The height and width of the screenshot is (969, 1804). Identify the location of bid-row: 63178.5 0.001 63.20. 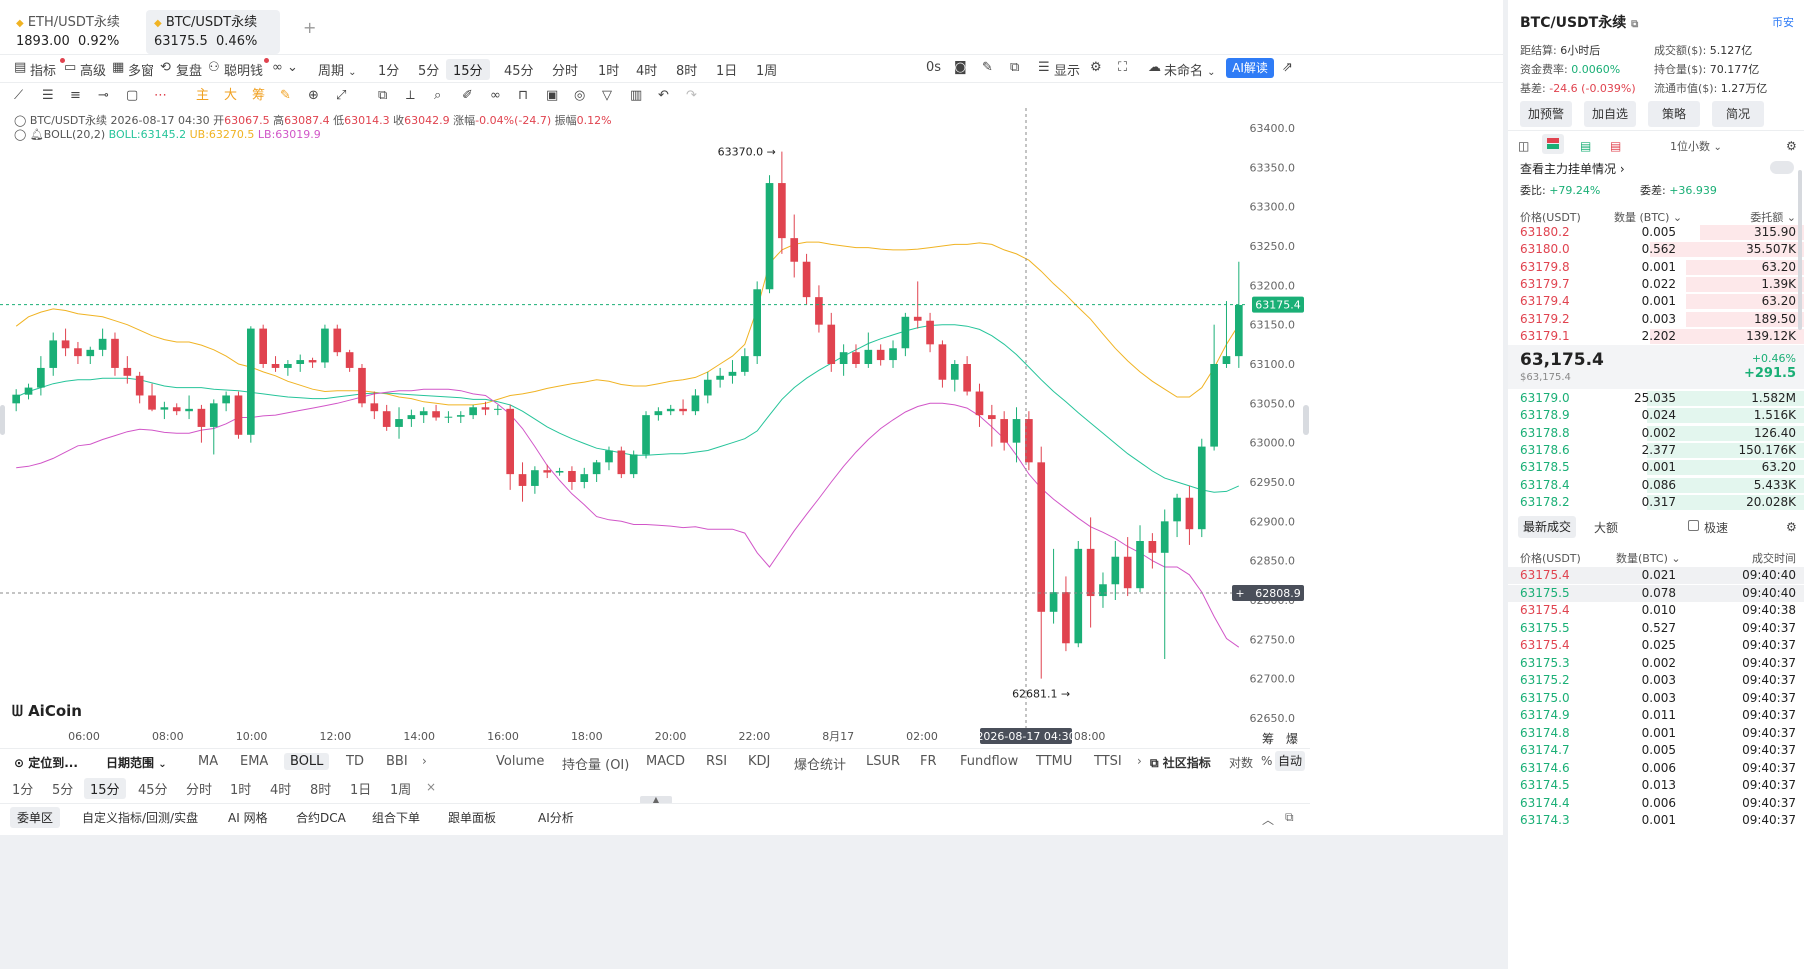
(1656, 467).